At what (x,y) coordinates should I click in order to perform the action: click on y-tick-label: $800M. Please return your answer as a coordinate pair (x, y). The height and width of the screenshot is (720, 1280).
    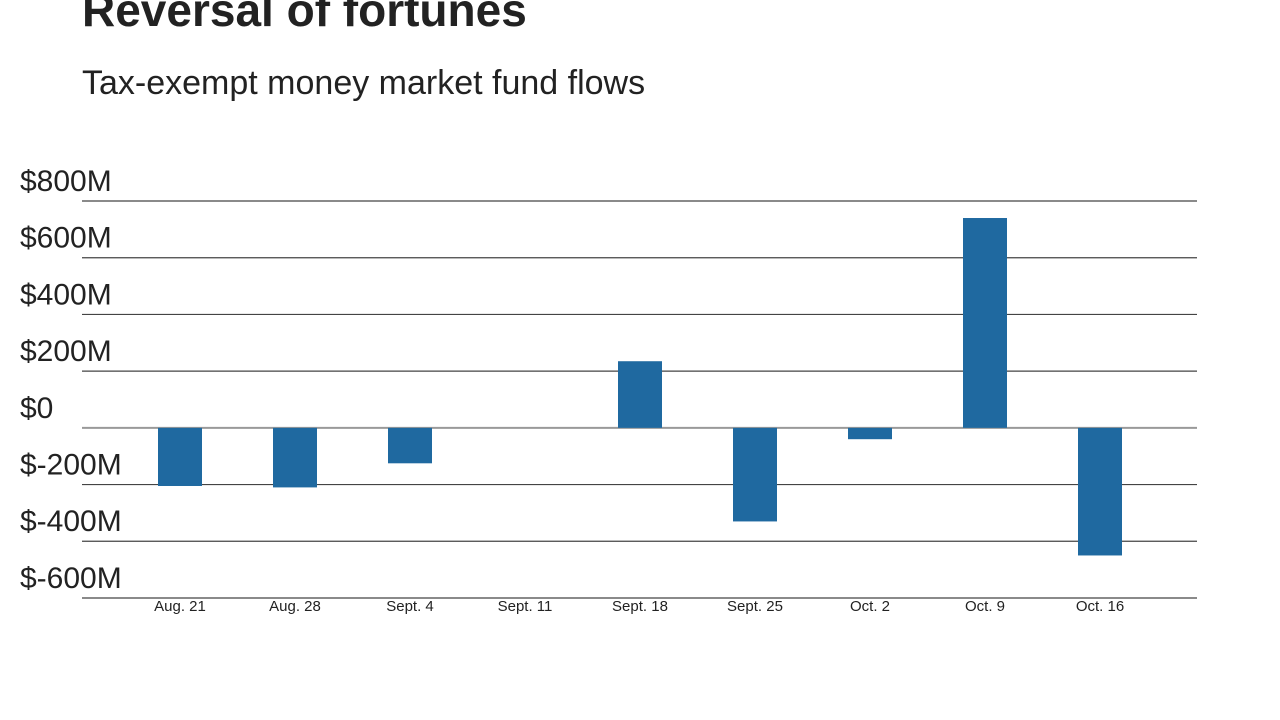
    Looking at the image, I should click on (66, 181).